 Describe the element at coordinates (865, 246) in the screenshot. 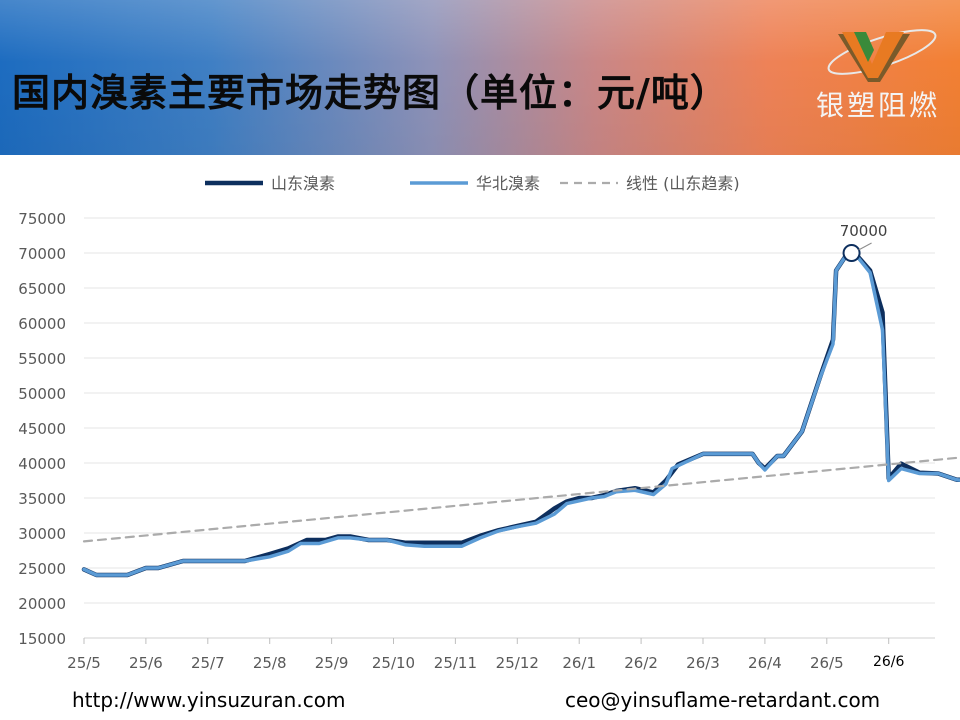

I see `peak-leader-line` at that location.